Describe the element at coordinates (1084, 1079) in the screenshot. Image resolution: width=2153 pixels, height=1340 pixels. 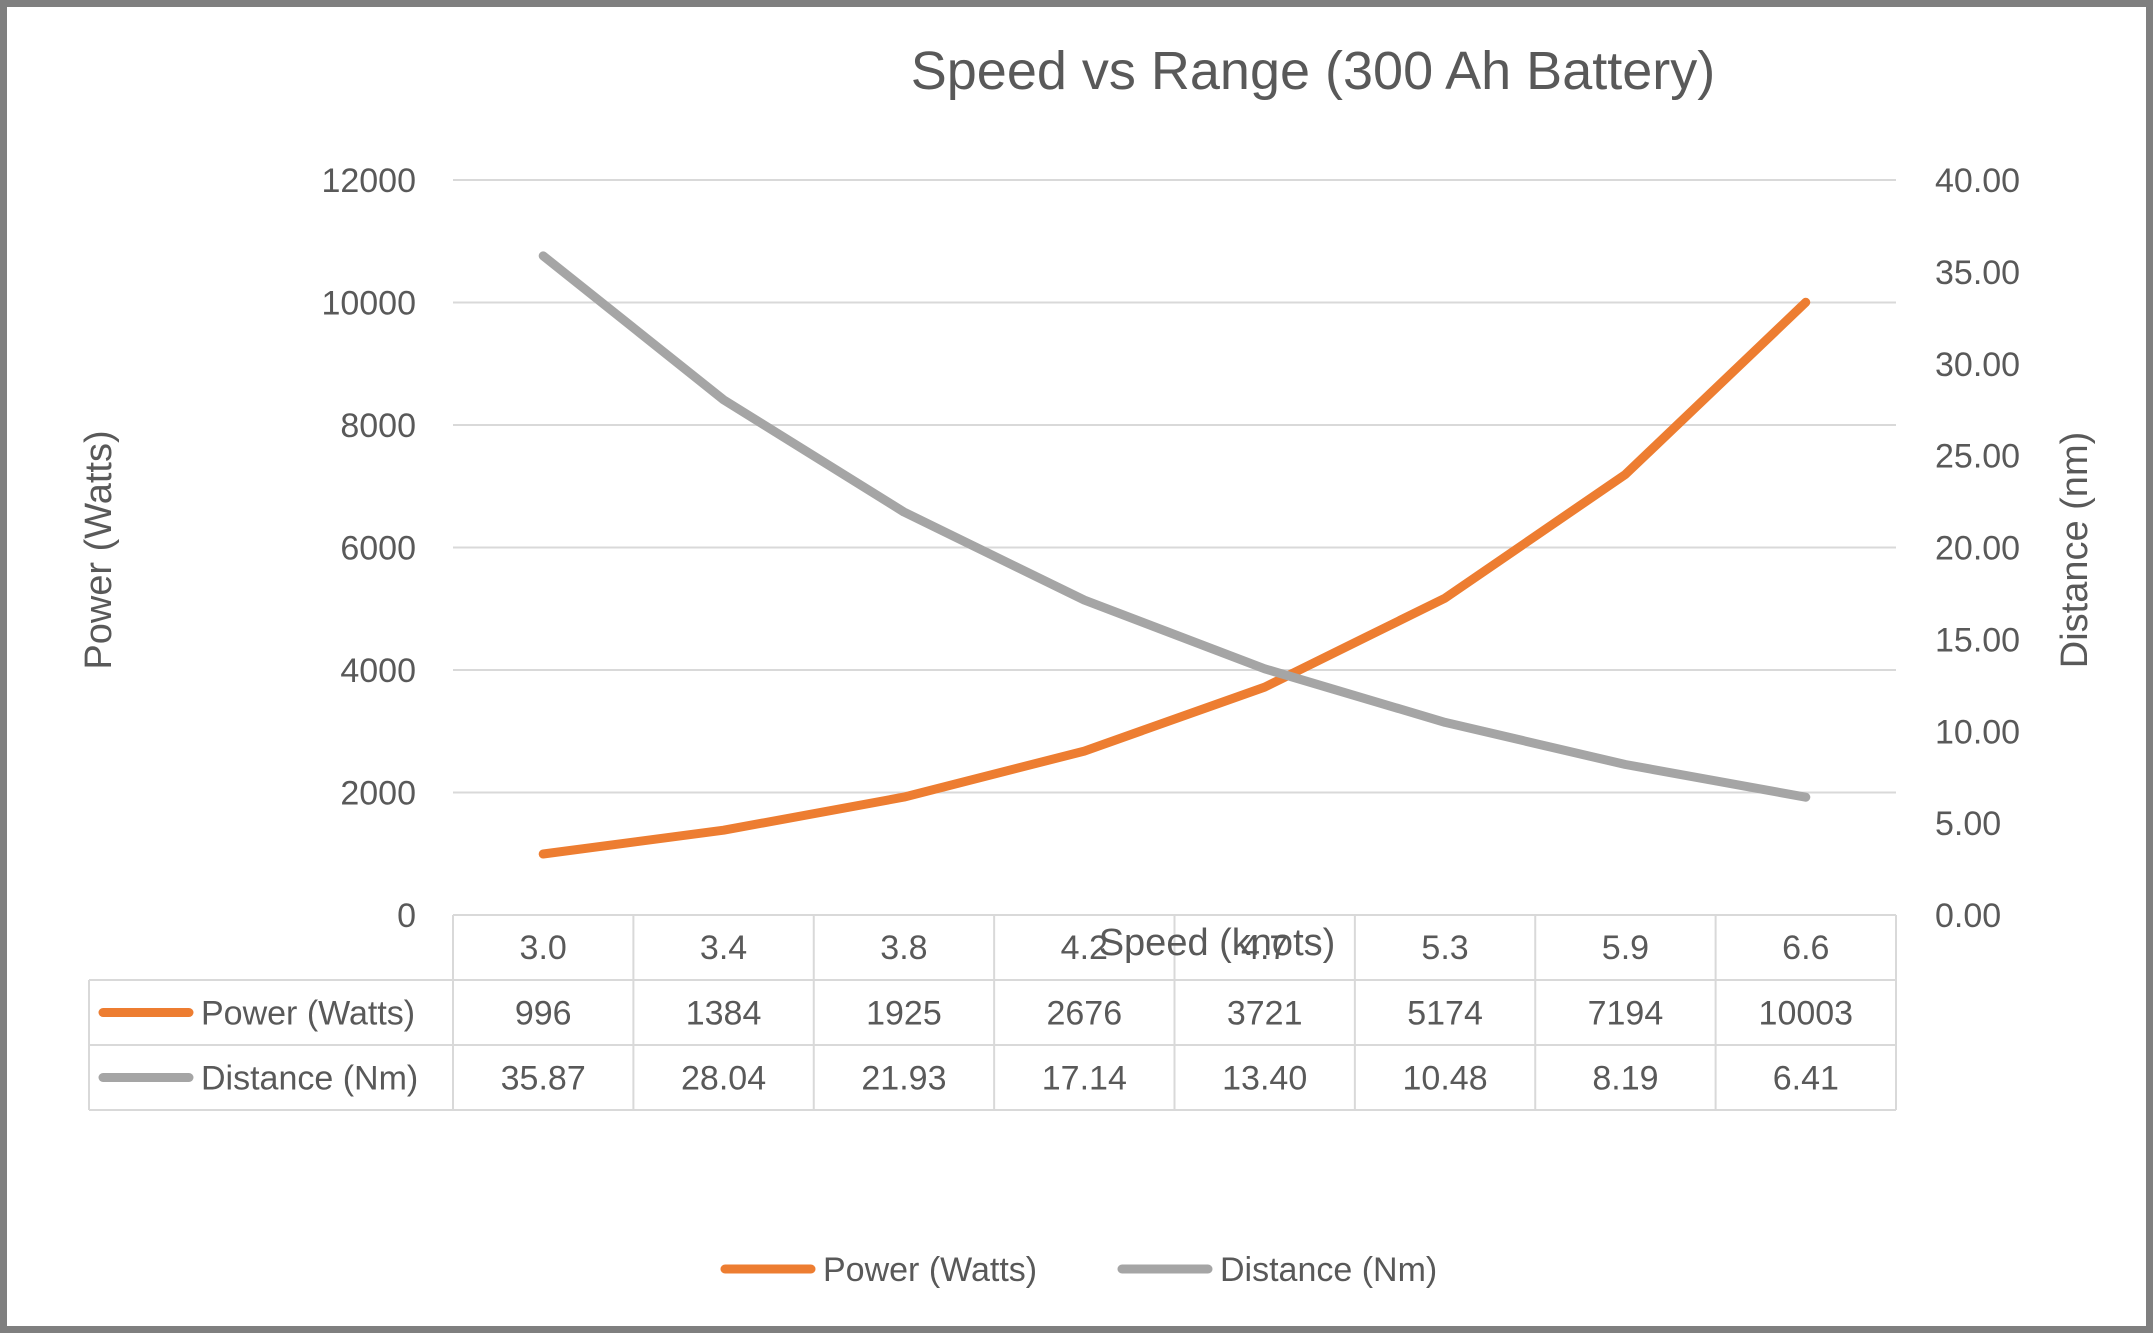
I see `table-value: 17.14` at that location.